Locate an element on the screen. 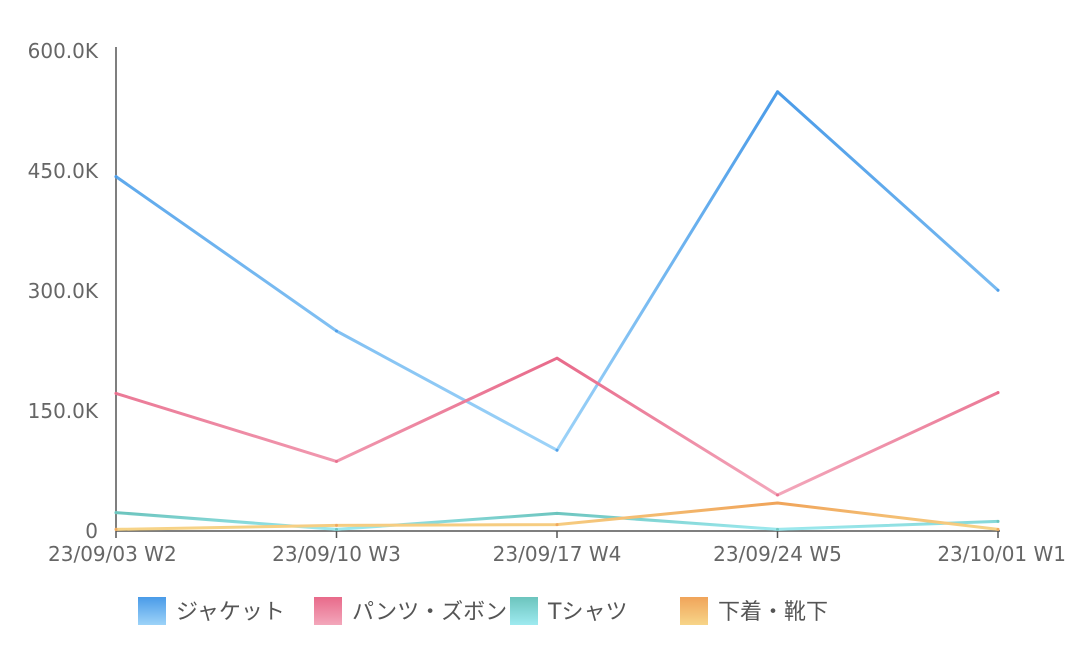  x-tick-label: 23/09/10 W3 is located at coordinates (336, 554).